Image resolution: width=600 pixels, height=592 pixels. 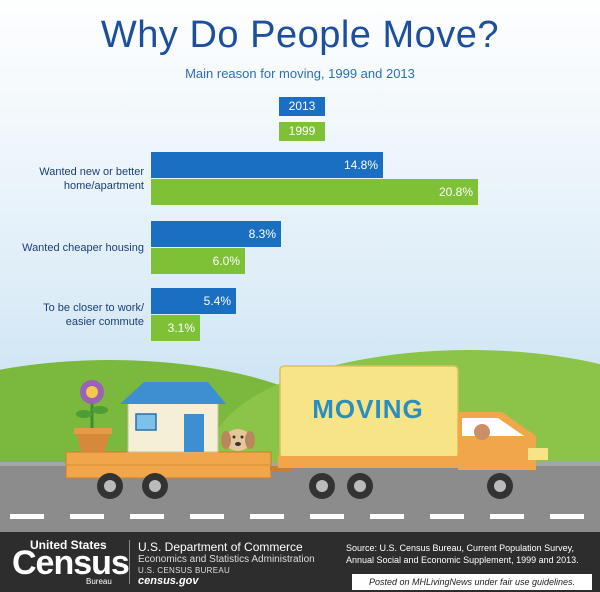 What do you see at coordinates (226, 559) in the screenshot?
I see `administration-text: Economics and Statistics Administration` at bounding box center [226, 559].